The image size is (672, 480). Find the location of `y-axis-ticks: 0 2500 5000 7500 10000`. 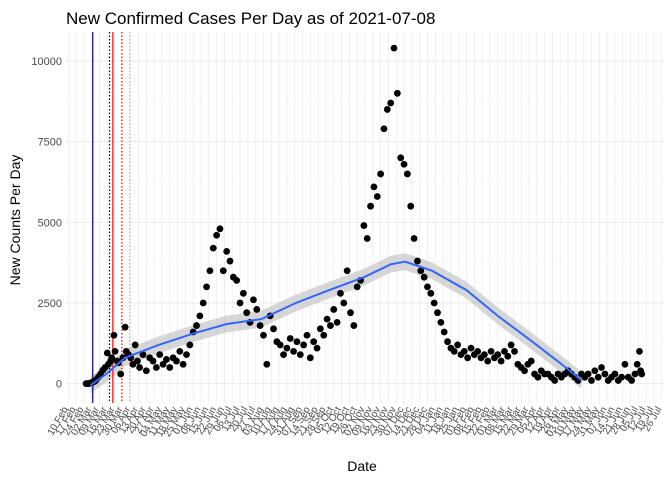

y-axis-ticks: 0 2500 5000 7500 10000 is located at coordinates (46, 223).